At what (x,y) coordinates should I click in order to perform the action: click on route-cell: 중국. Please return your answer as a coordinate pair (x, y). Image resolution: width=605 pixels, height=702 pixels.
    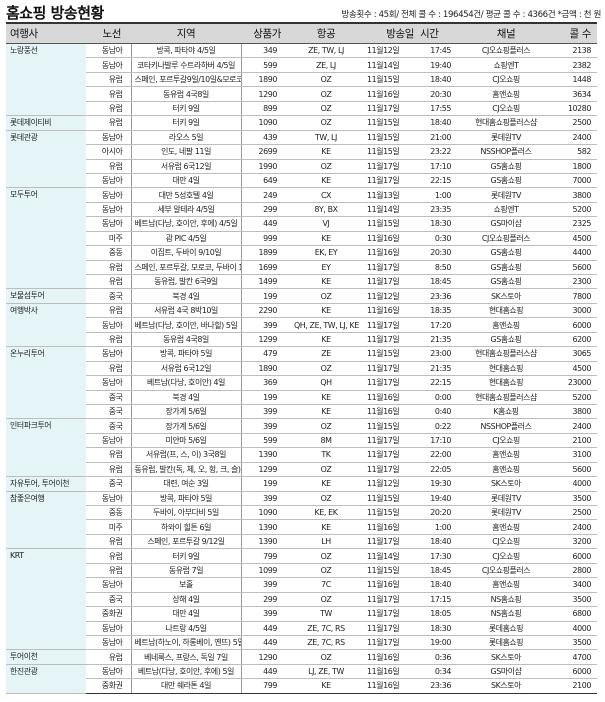
    Looking at the image, I should click on (109, 296).